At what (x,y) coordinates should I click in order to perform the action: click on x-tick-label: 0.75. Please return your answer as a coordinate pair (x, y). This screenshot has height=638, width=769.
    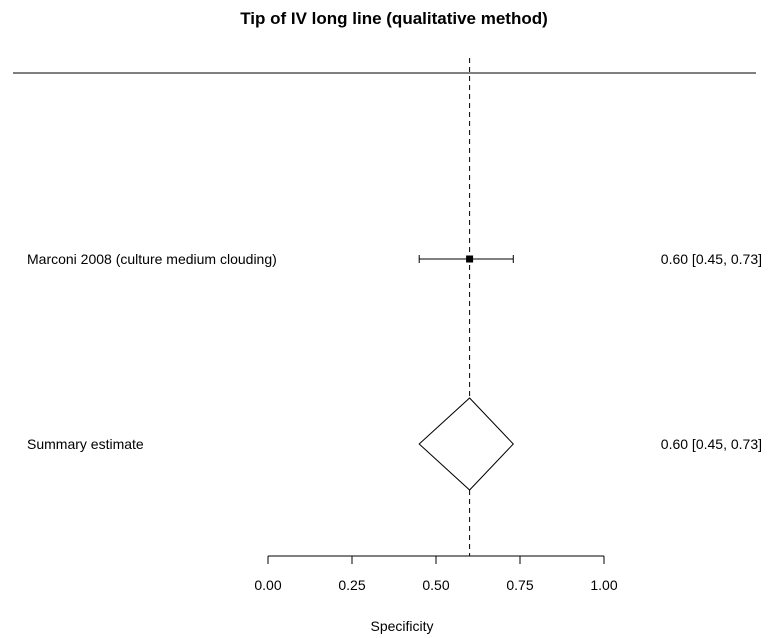
    Looking at the image, I should click on (519, 585).